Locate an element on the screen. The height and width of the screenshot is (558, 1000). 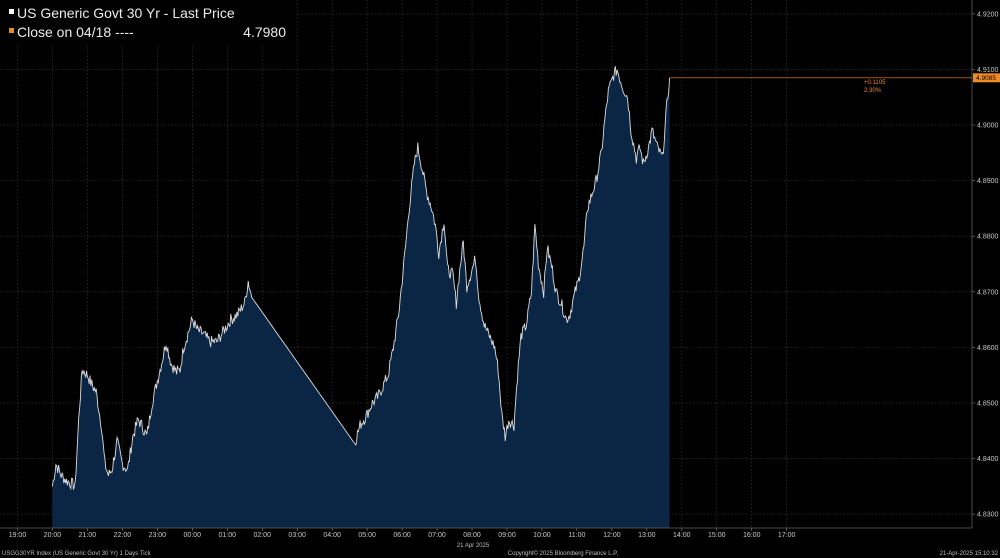
legend-close-label: Close on 04/18 ---- is located at coordinates (75, 32).